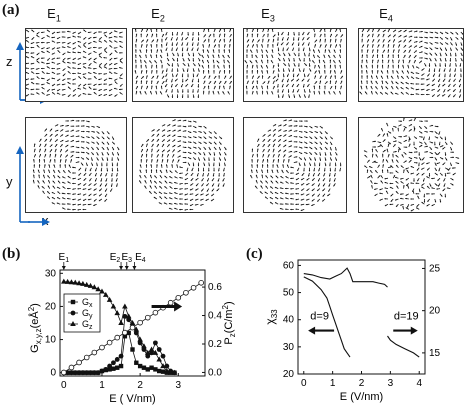 This screenshot has width=474, height=413. Describe the element at coordinates (87, 325) in the screenshot. I see `chart-b-legend-label: Gz` at that location.